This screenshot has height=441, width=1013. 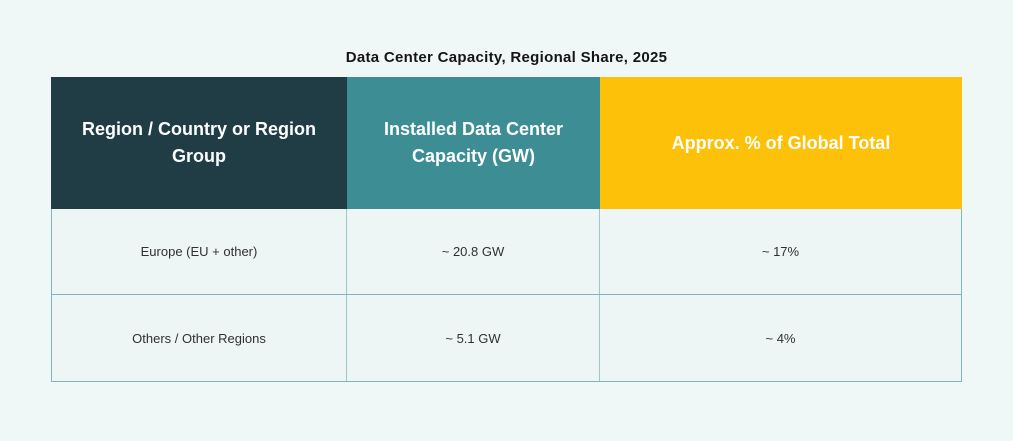 What do you see at coordinates (473, 338) in the screenshot?
I see `cell-capacity: ~ 5.1 GW` at bounding box center [473, 338].